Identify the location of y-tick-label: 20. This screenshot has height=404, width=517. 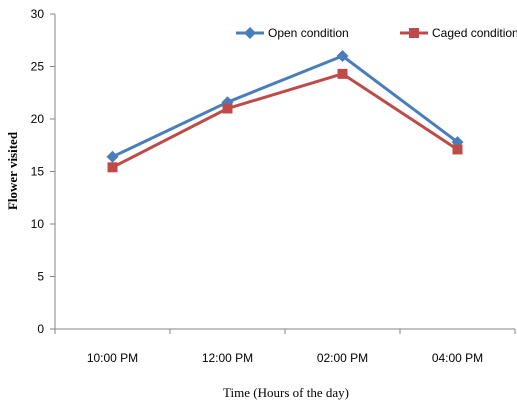
(38, 119).